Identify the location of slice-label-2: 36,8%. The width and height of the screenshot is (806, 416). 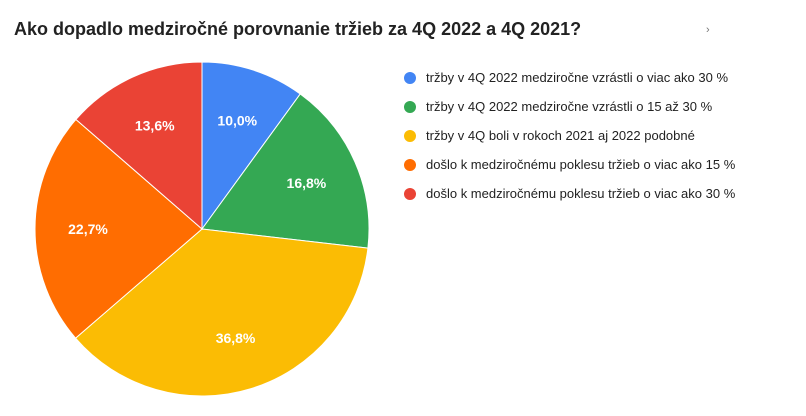
(236, 338).